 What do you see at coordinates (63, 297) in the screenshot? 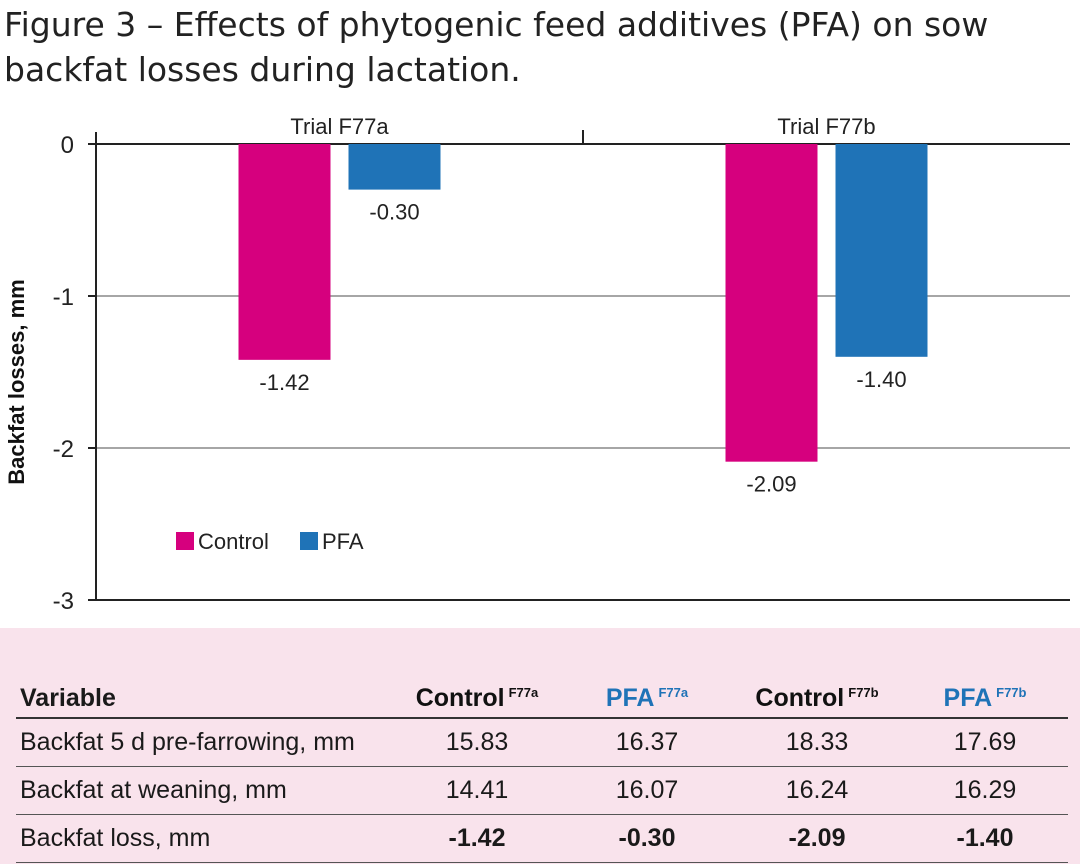
I see `y-tick-label: -1` at bounding box center [63, 297].